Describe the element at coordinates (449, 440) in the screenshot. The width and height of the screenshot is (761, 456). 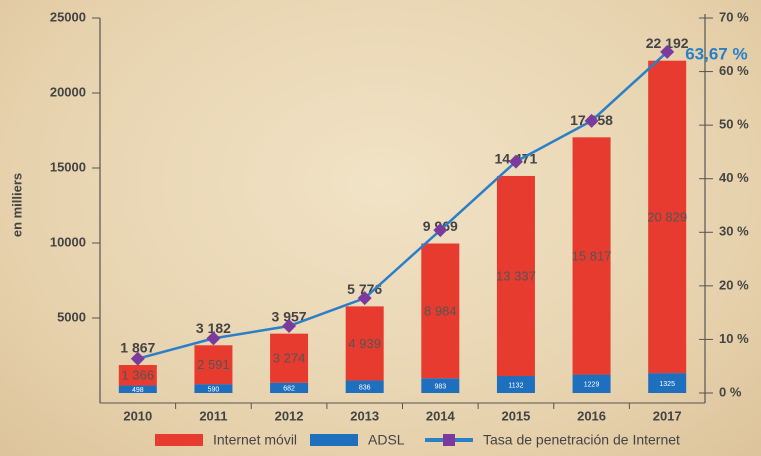
I see `legend-marker` at that location.